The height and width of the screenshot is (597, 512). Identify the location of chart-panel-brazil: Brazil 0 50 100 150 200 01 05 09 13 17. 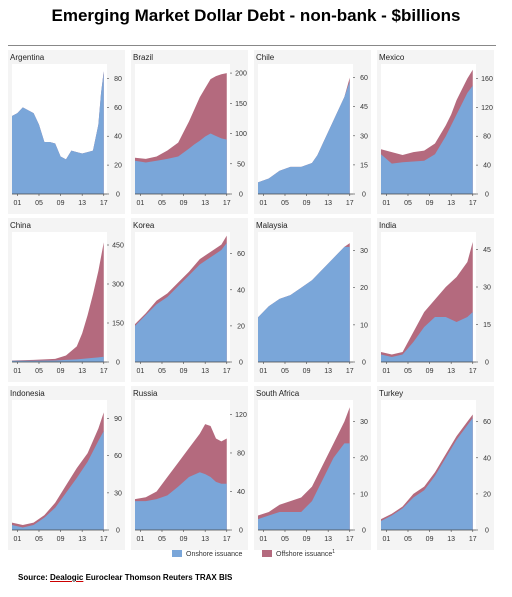
(189, 132).